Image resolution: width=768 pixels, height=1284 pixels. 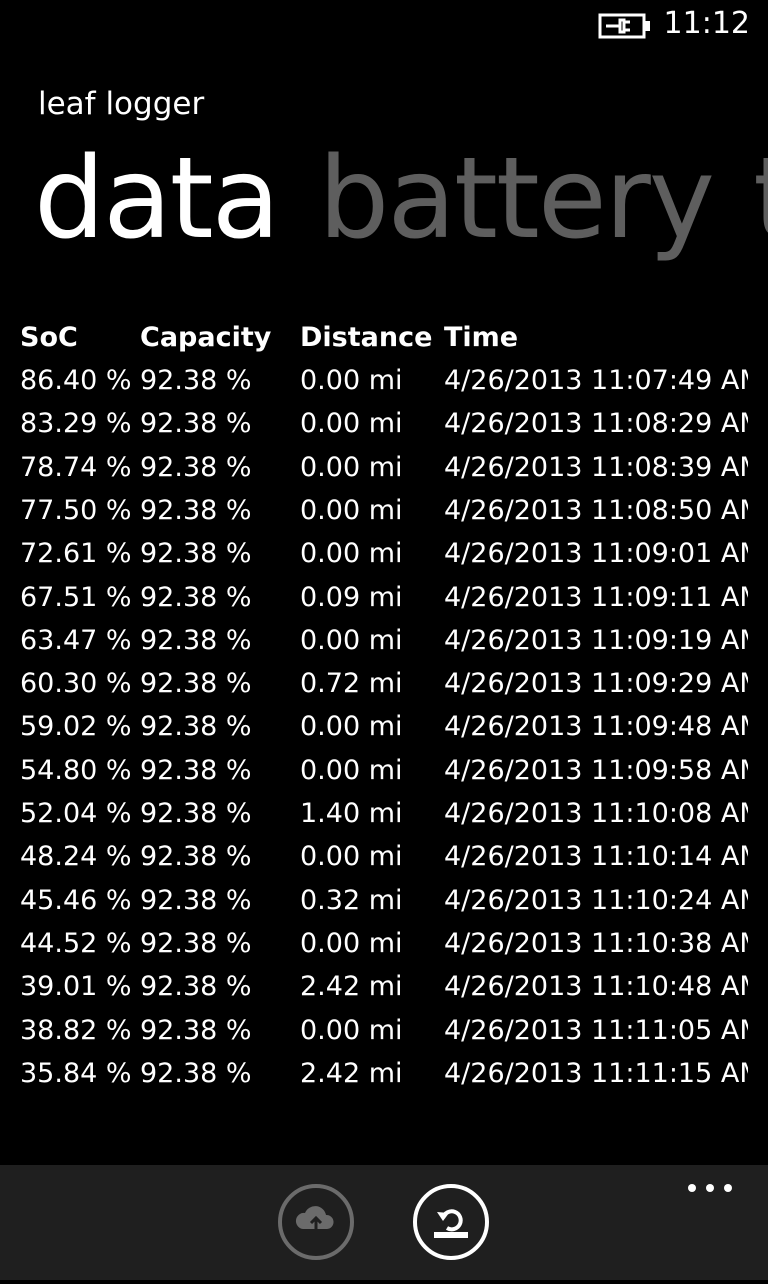 What do you see at coordinates (596, 640) in the screenshot?
I see `table-cell: 4/26/2013 11:09:19 AM` at bounding box center [596, 640].